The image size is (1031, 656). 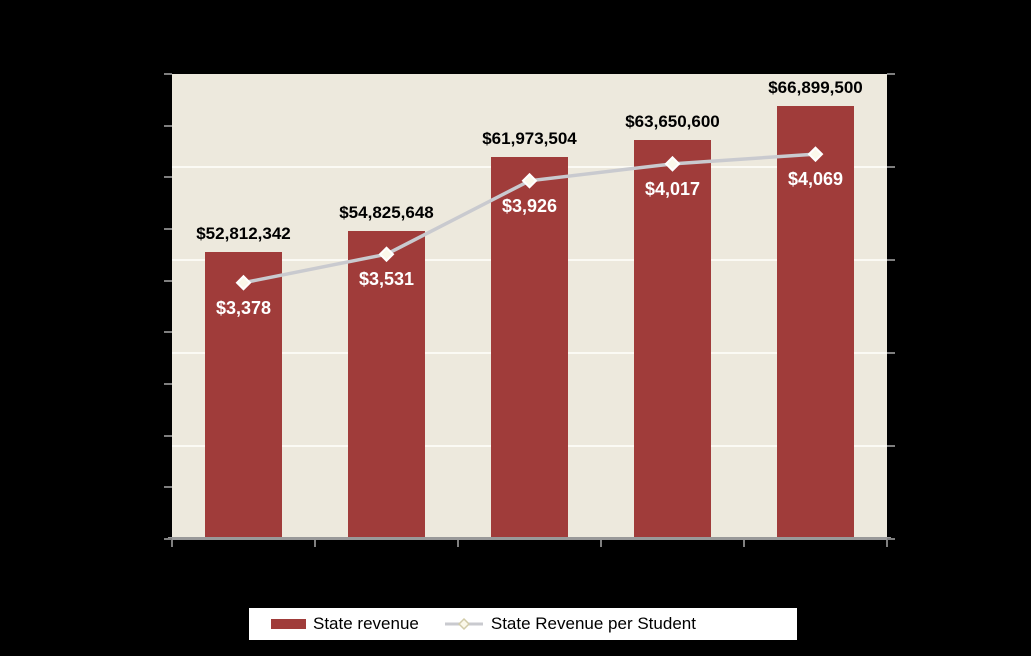 I want to click on bar-value-label: $61,973,504, so click(x=529, y=138).